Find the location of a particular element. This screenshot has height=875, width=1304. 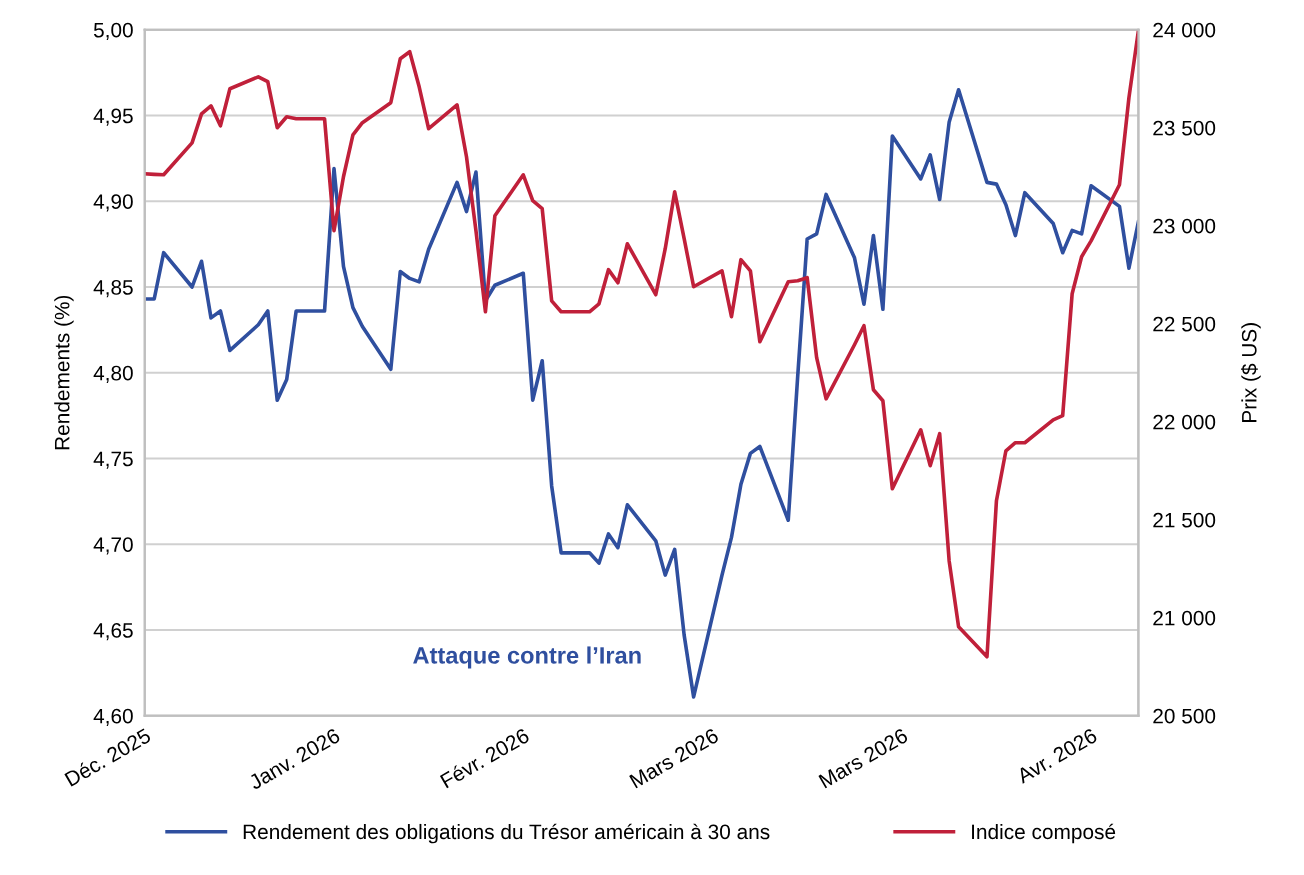

y-tick-label: 4,95 is located at coordinates (113, 117).